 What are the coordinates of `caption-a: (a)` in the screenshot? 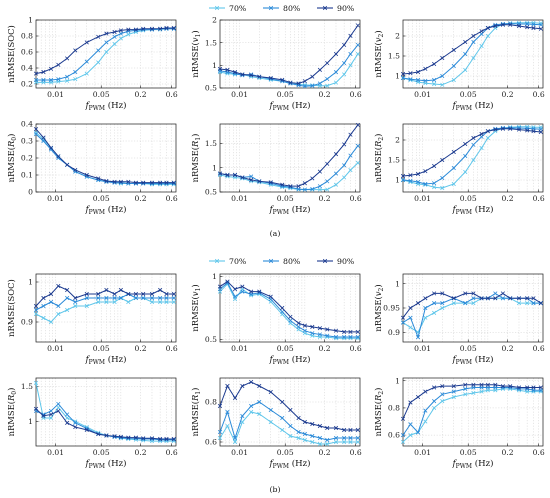 It's located at (275, 233).